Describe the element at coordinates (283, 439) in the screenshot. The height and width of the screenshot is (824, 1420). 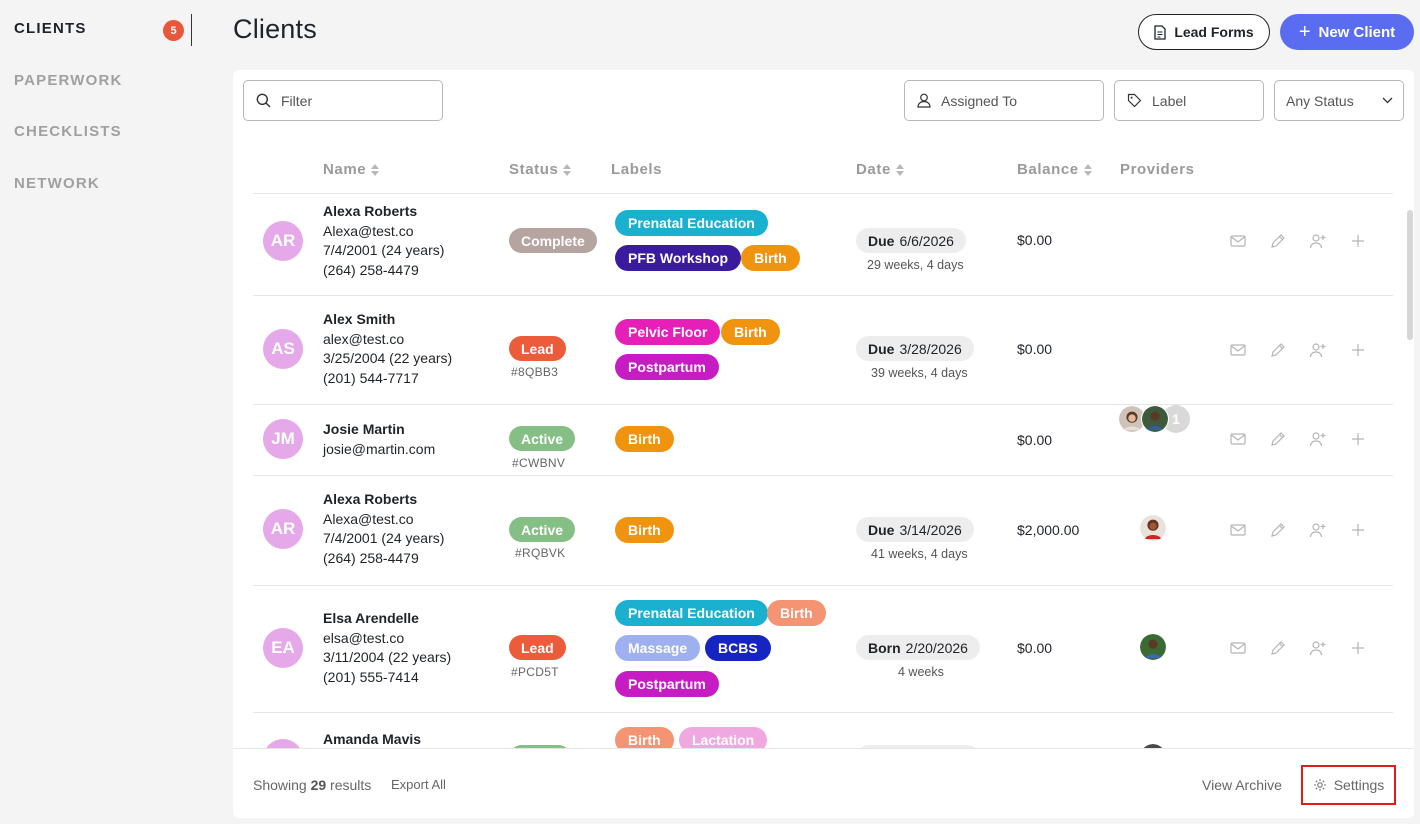
I see `avatar: JM` at that location.